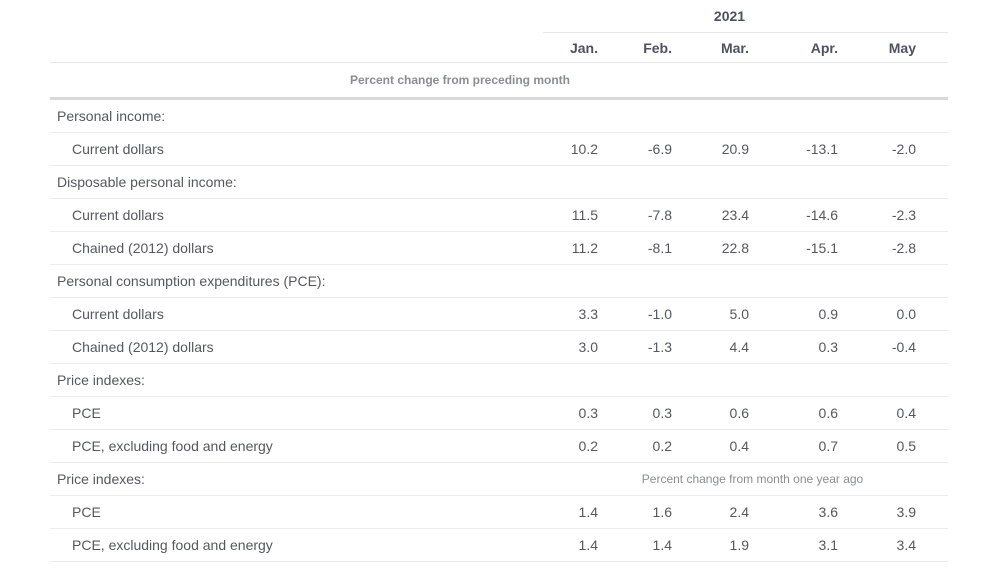 The height and width of the screenshot is (570, 1000). What do you see at coordinates (147, 182) in the screenshot?
I see `row-label: Disposable personal income:` at bounding box center [147, 182].